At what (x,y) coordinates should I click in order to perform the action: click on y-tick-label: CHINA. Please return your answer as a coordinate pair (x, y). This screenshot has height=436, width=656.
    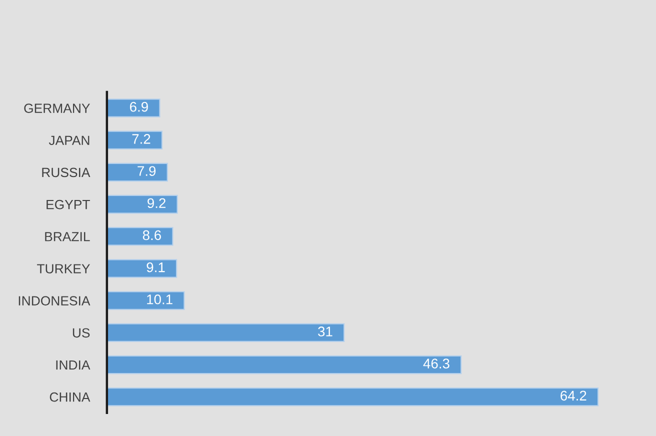
    Looking at the image, I should click on (70, 397).